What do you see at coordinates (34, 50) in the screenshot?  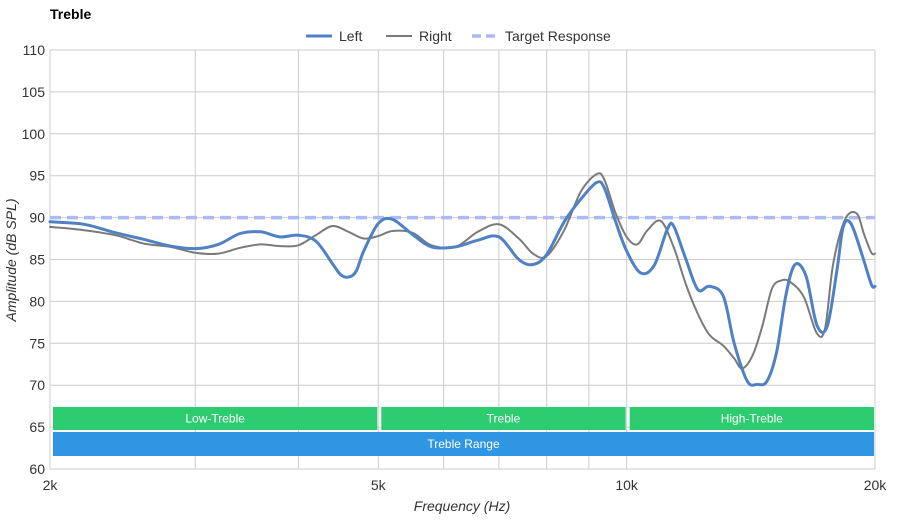 I see `y-tick-label: 110` at bounding box center [34, 50].